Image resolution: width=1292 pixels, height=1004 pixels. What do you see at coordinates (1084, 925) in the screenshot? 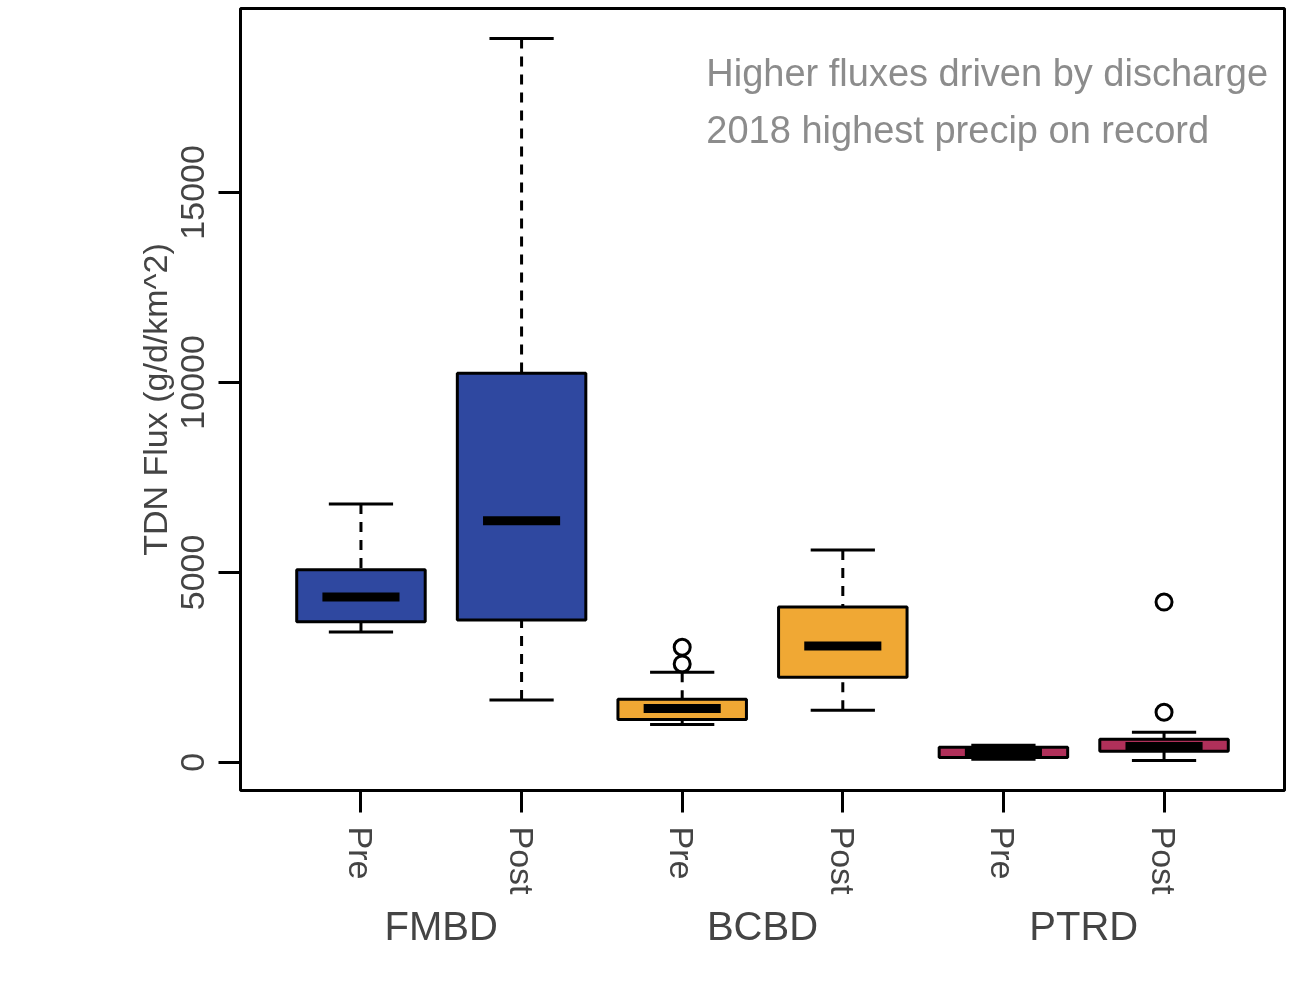
I see `text: PTRD` at bounding box center [1084, 925].